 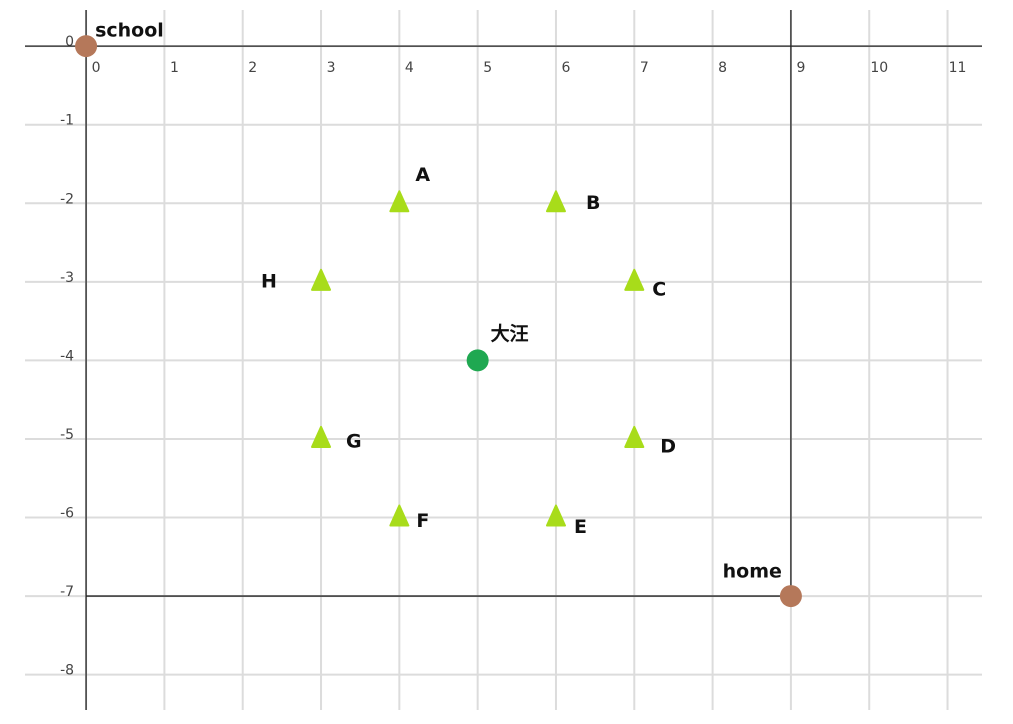 What do you see at coordinates (422, 521) in the screenshot?
I see `point-label: F` at bounding box center [422, 521].